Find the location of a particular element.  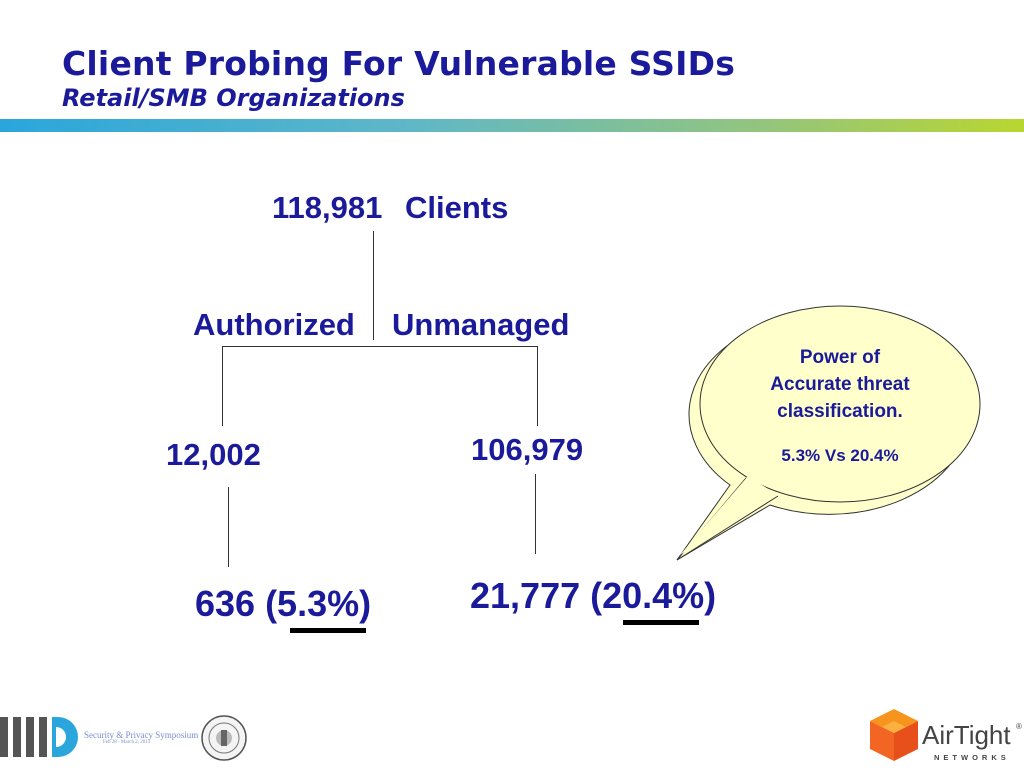

callout-bubble is located at coordinates (828, 433).